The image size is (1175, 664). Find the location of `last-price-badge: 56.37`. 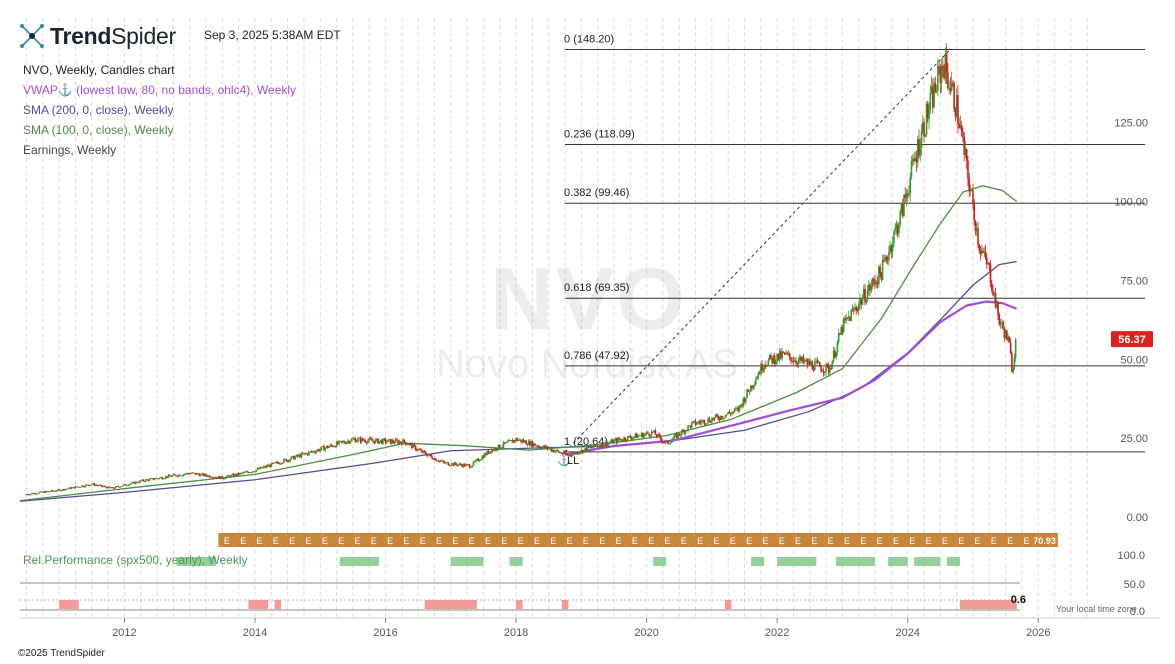

last-price-badge: 56.37 is located at coordinates (1132, 339).